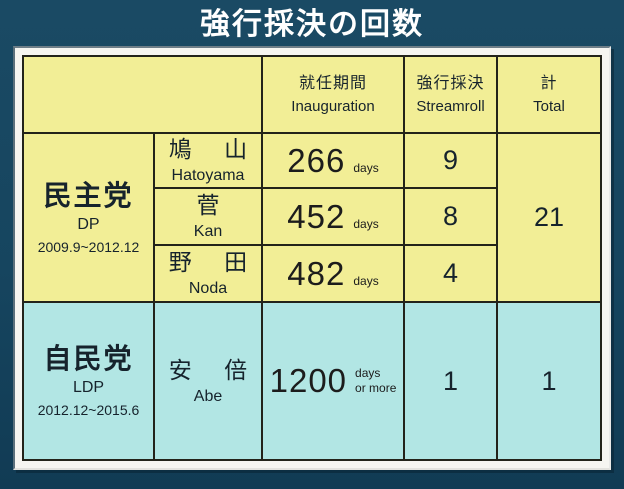 Image resolution: width=624 pixels, height=489 pixels. I want to click on streamroll-cell-hatoyama: 9, so click(450, 160).